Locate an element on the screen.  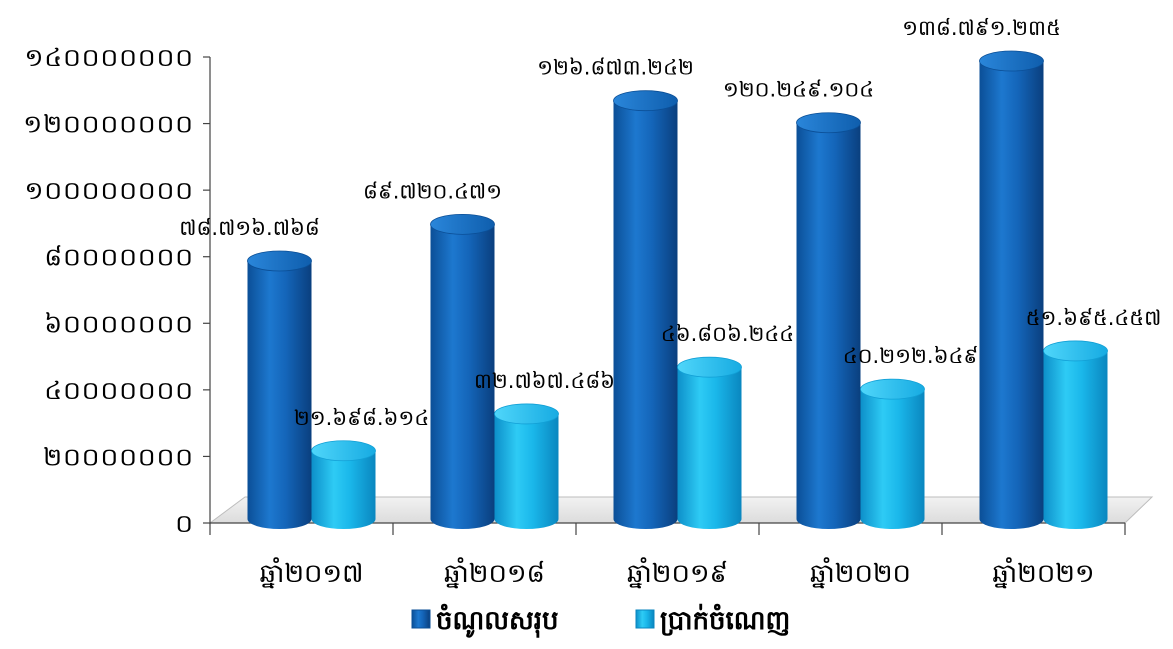
legend-label-profit: ប្រាក់ចំណេញ is located at coordinates (725, 619).